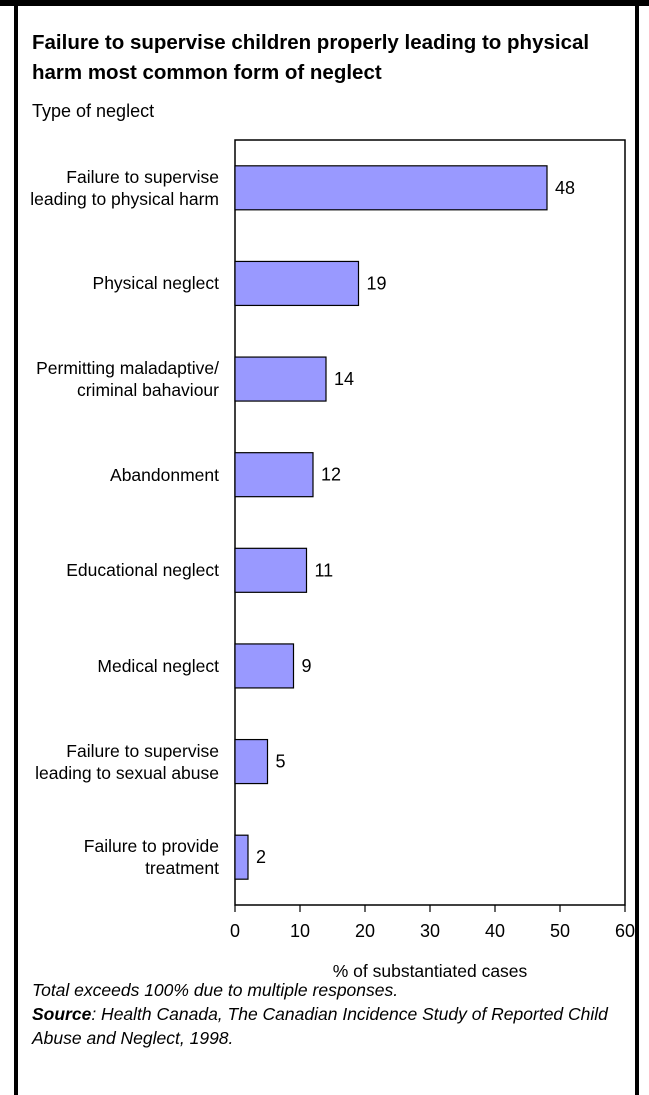  I want to click on data-label: 2, so click(261, 857).